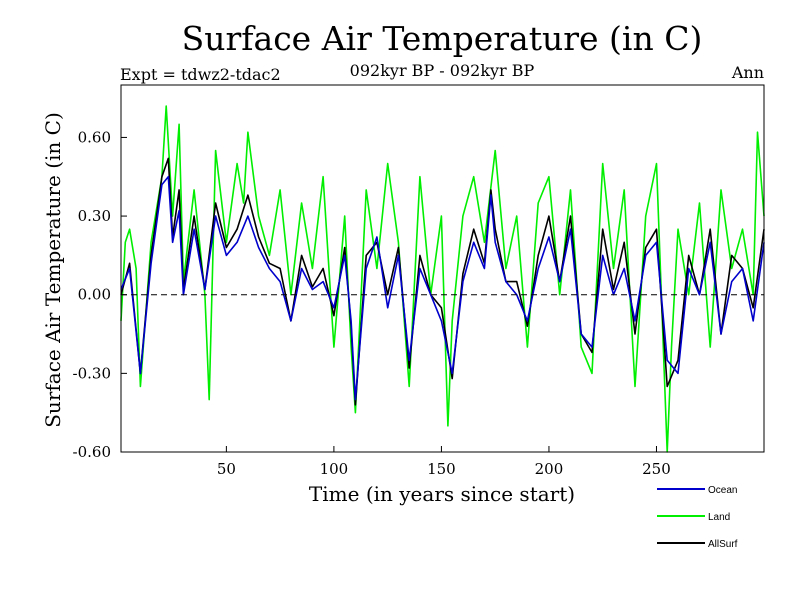  What do you see at coordinates (94, 137) in the screenshot?
I see `y-tick-label: 0.60` at bounding box center [94, 137].